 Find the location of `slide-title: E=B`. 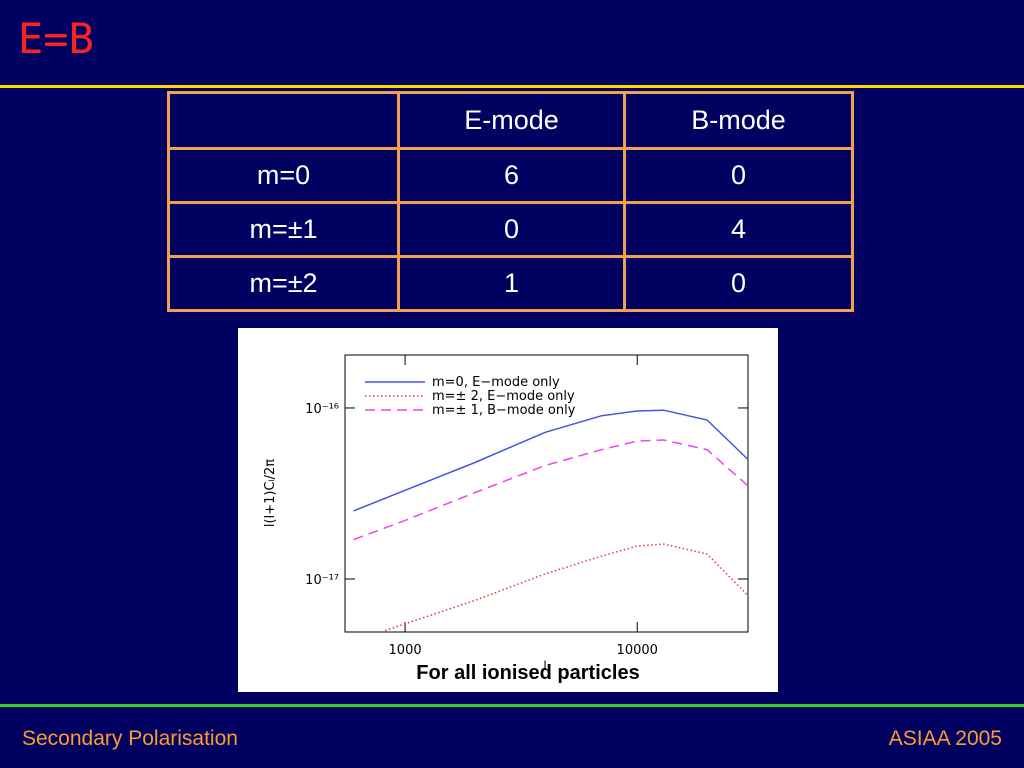

slide-title: E=B is located at coordinates (56, 38).